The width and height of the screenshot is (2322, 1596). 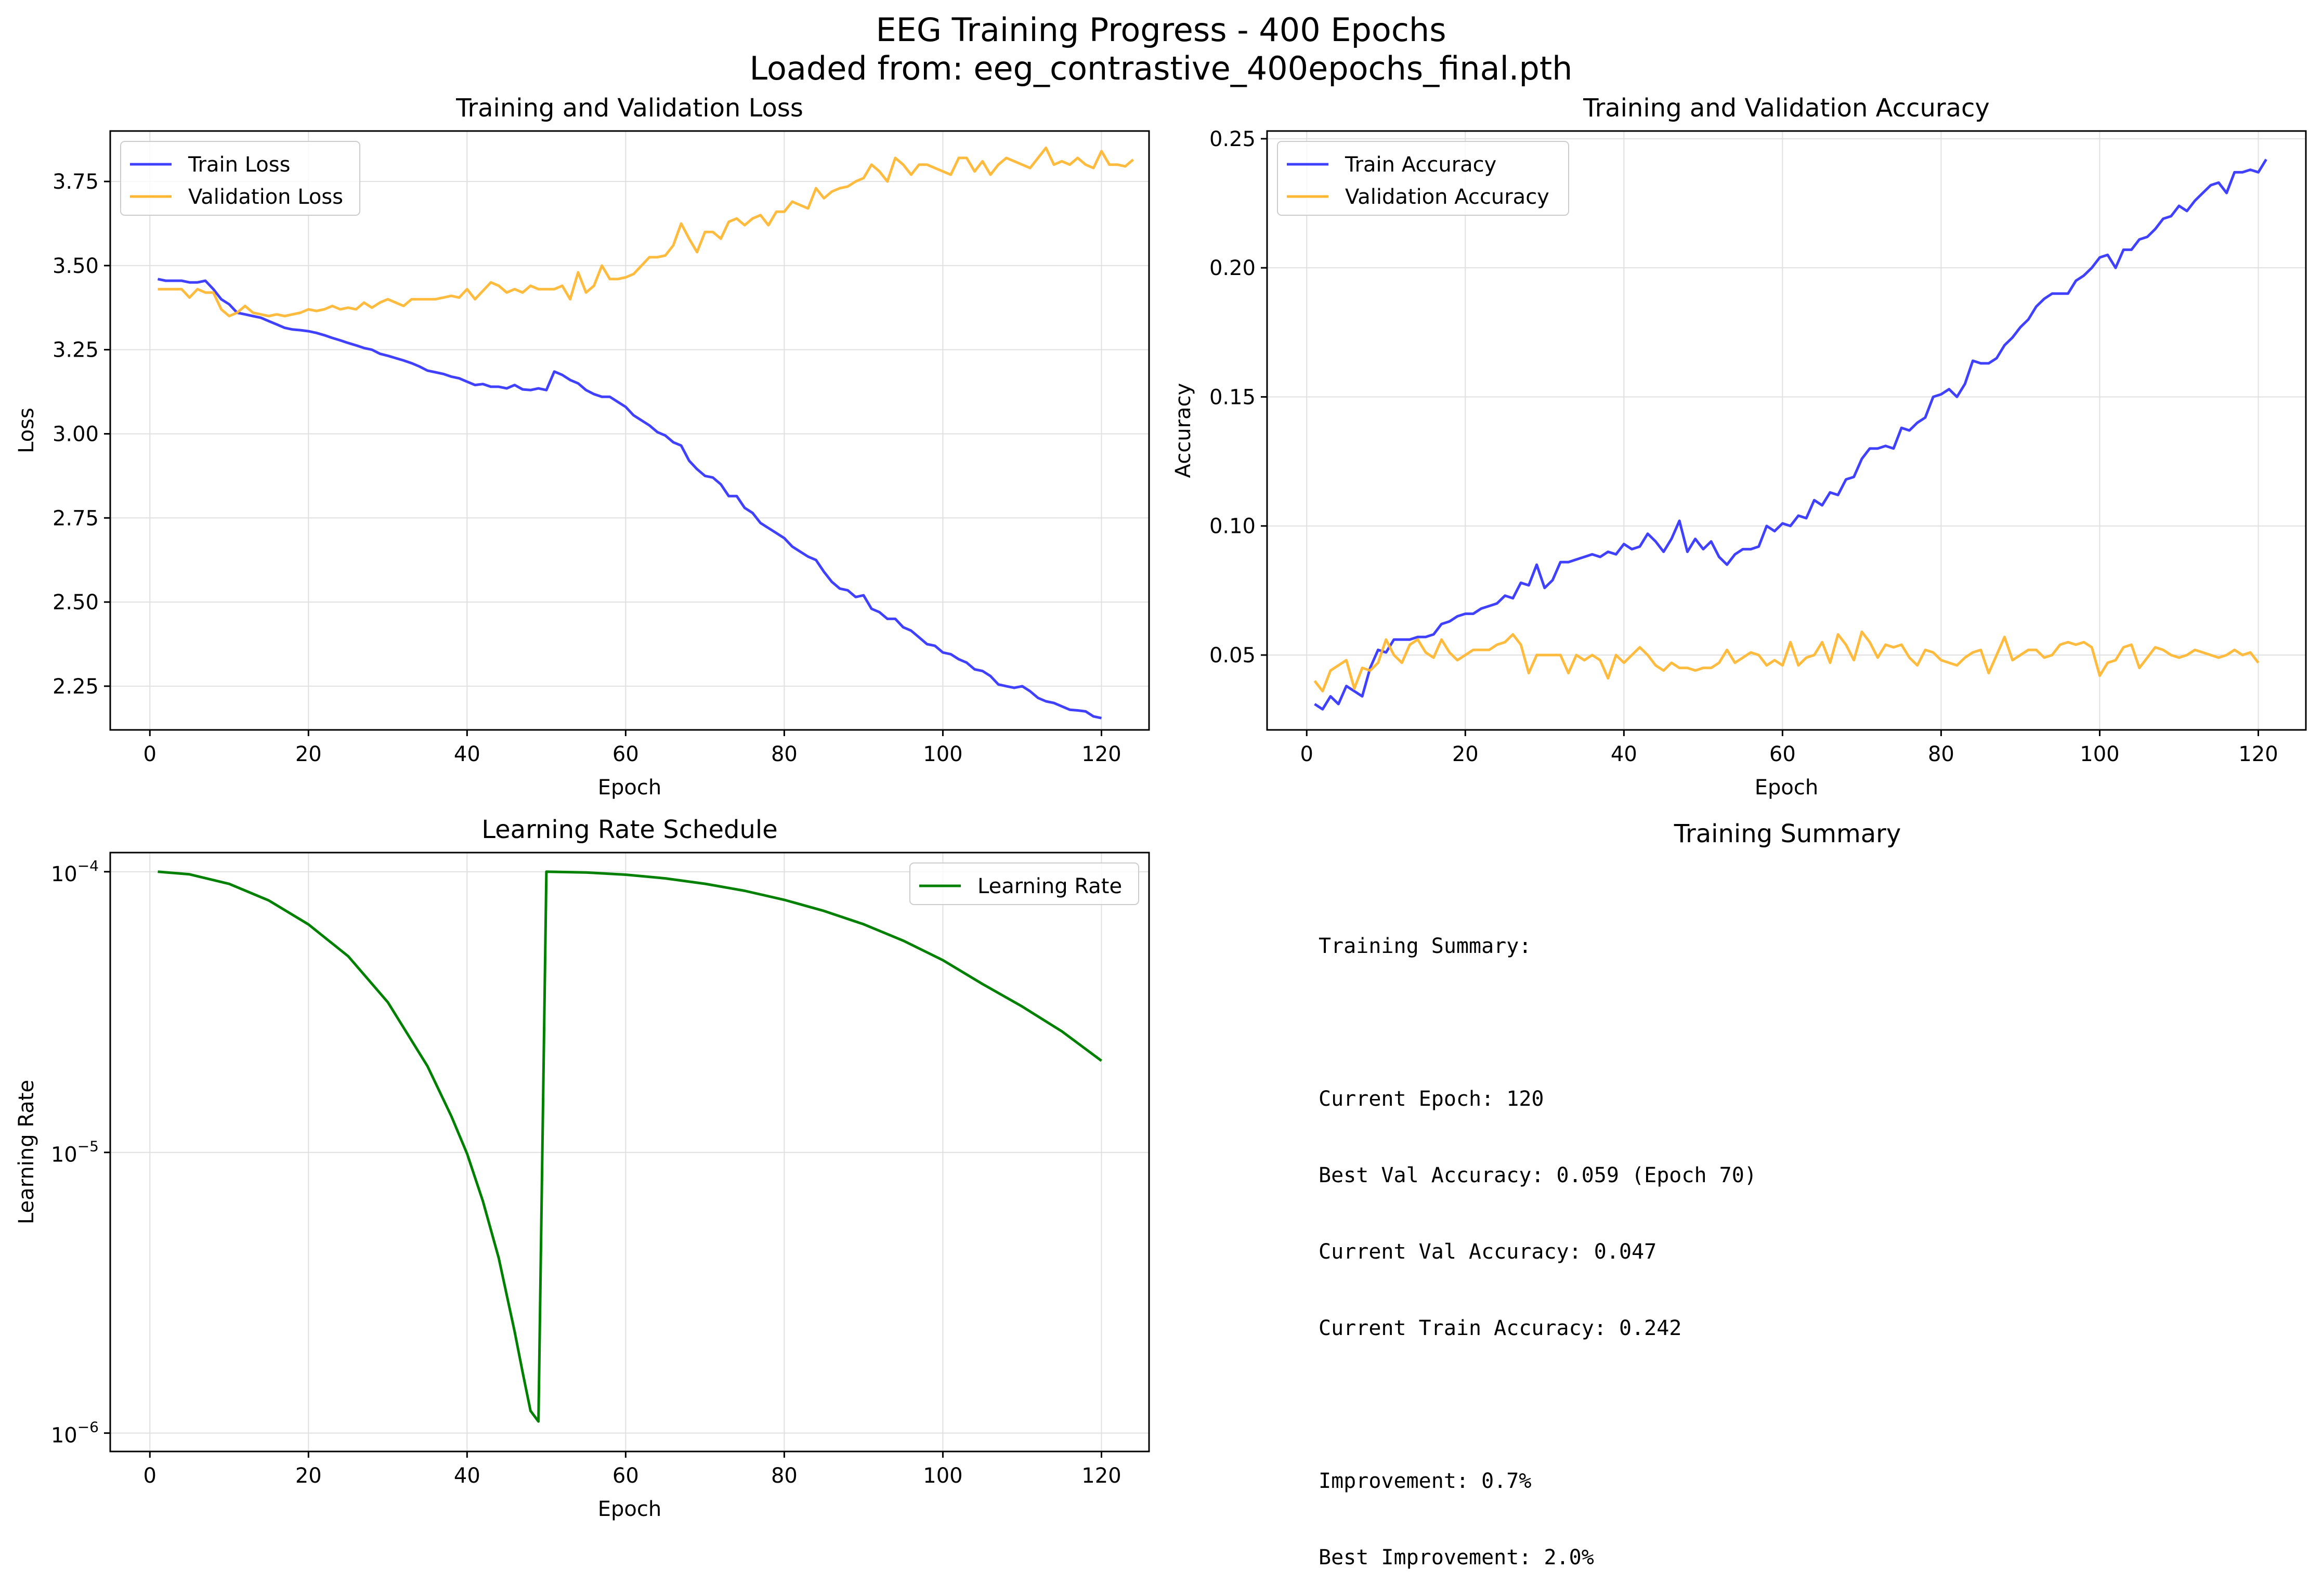 What do you see at coordinates (76, 518) in the screenshot?
I see `y-tick-label: 2.75` at bounding box center [76, 518].